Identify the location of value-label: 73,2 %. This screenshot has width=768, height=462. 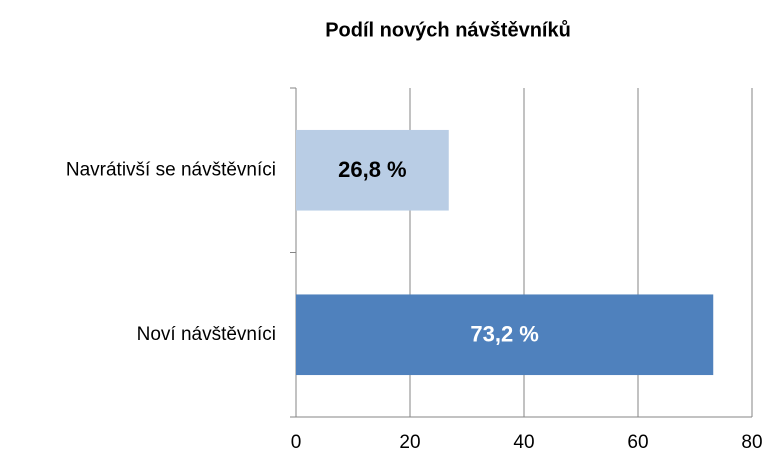
(504, 334).